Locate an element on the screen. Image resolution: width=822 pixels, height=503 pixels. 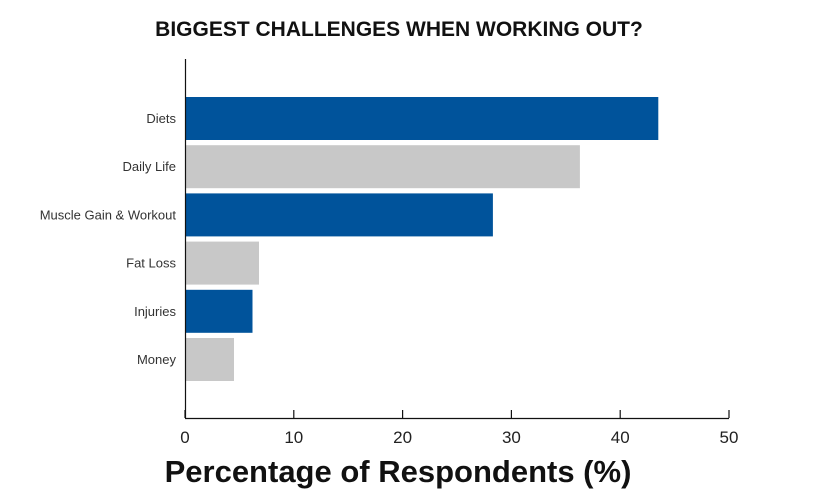
x-tick-label: 20 is located at coordinates (402, 437).